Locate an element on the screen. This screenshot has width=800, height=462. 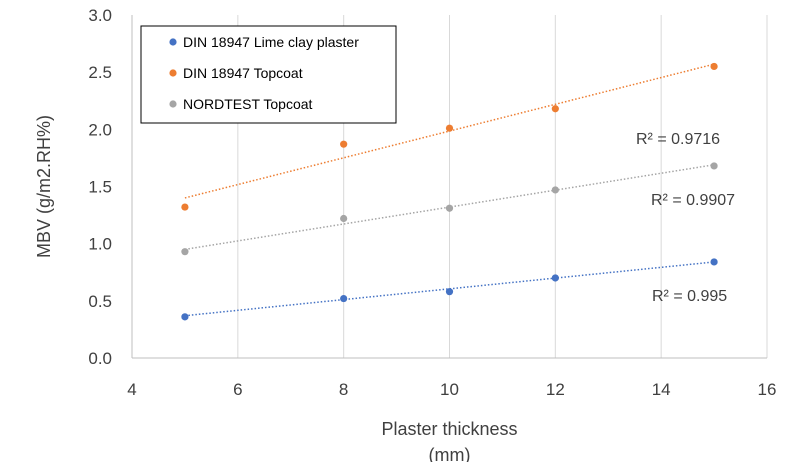
legend-marker-din-18947-lime-clay-plaster is located at coordinates (173, 42).